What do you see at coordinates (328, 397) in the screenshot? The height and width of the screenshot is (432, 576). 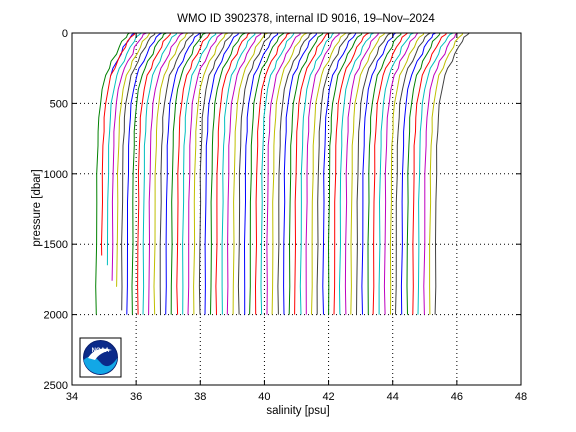 I see `x-tick-label: 42` at bounding box center [328, 397].